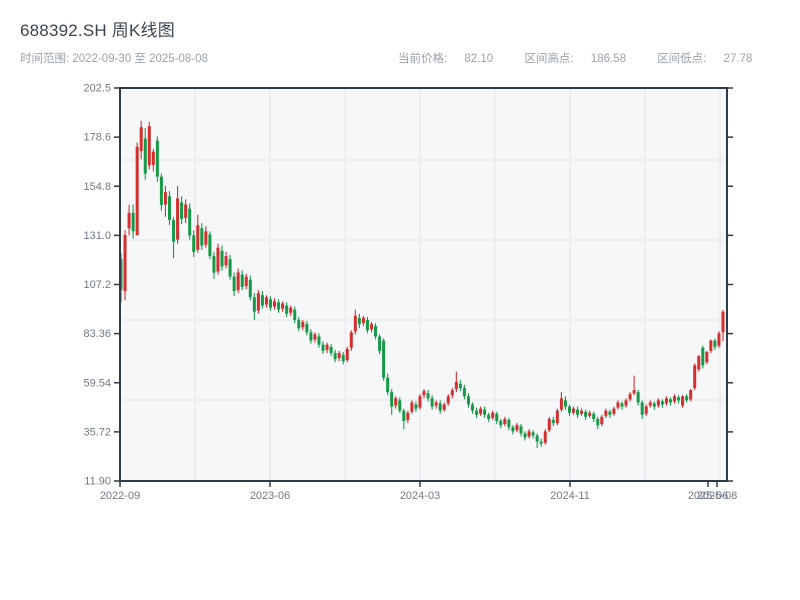 Image resolution: width=800 pixels, height=600 pixels. I want to click on range-low-label: 区间低点:, so click(682, 59).